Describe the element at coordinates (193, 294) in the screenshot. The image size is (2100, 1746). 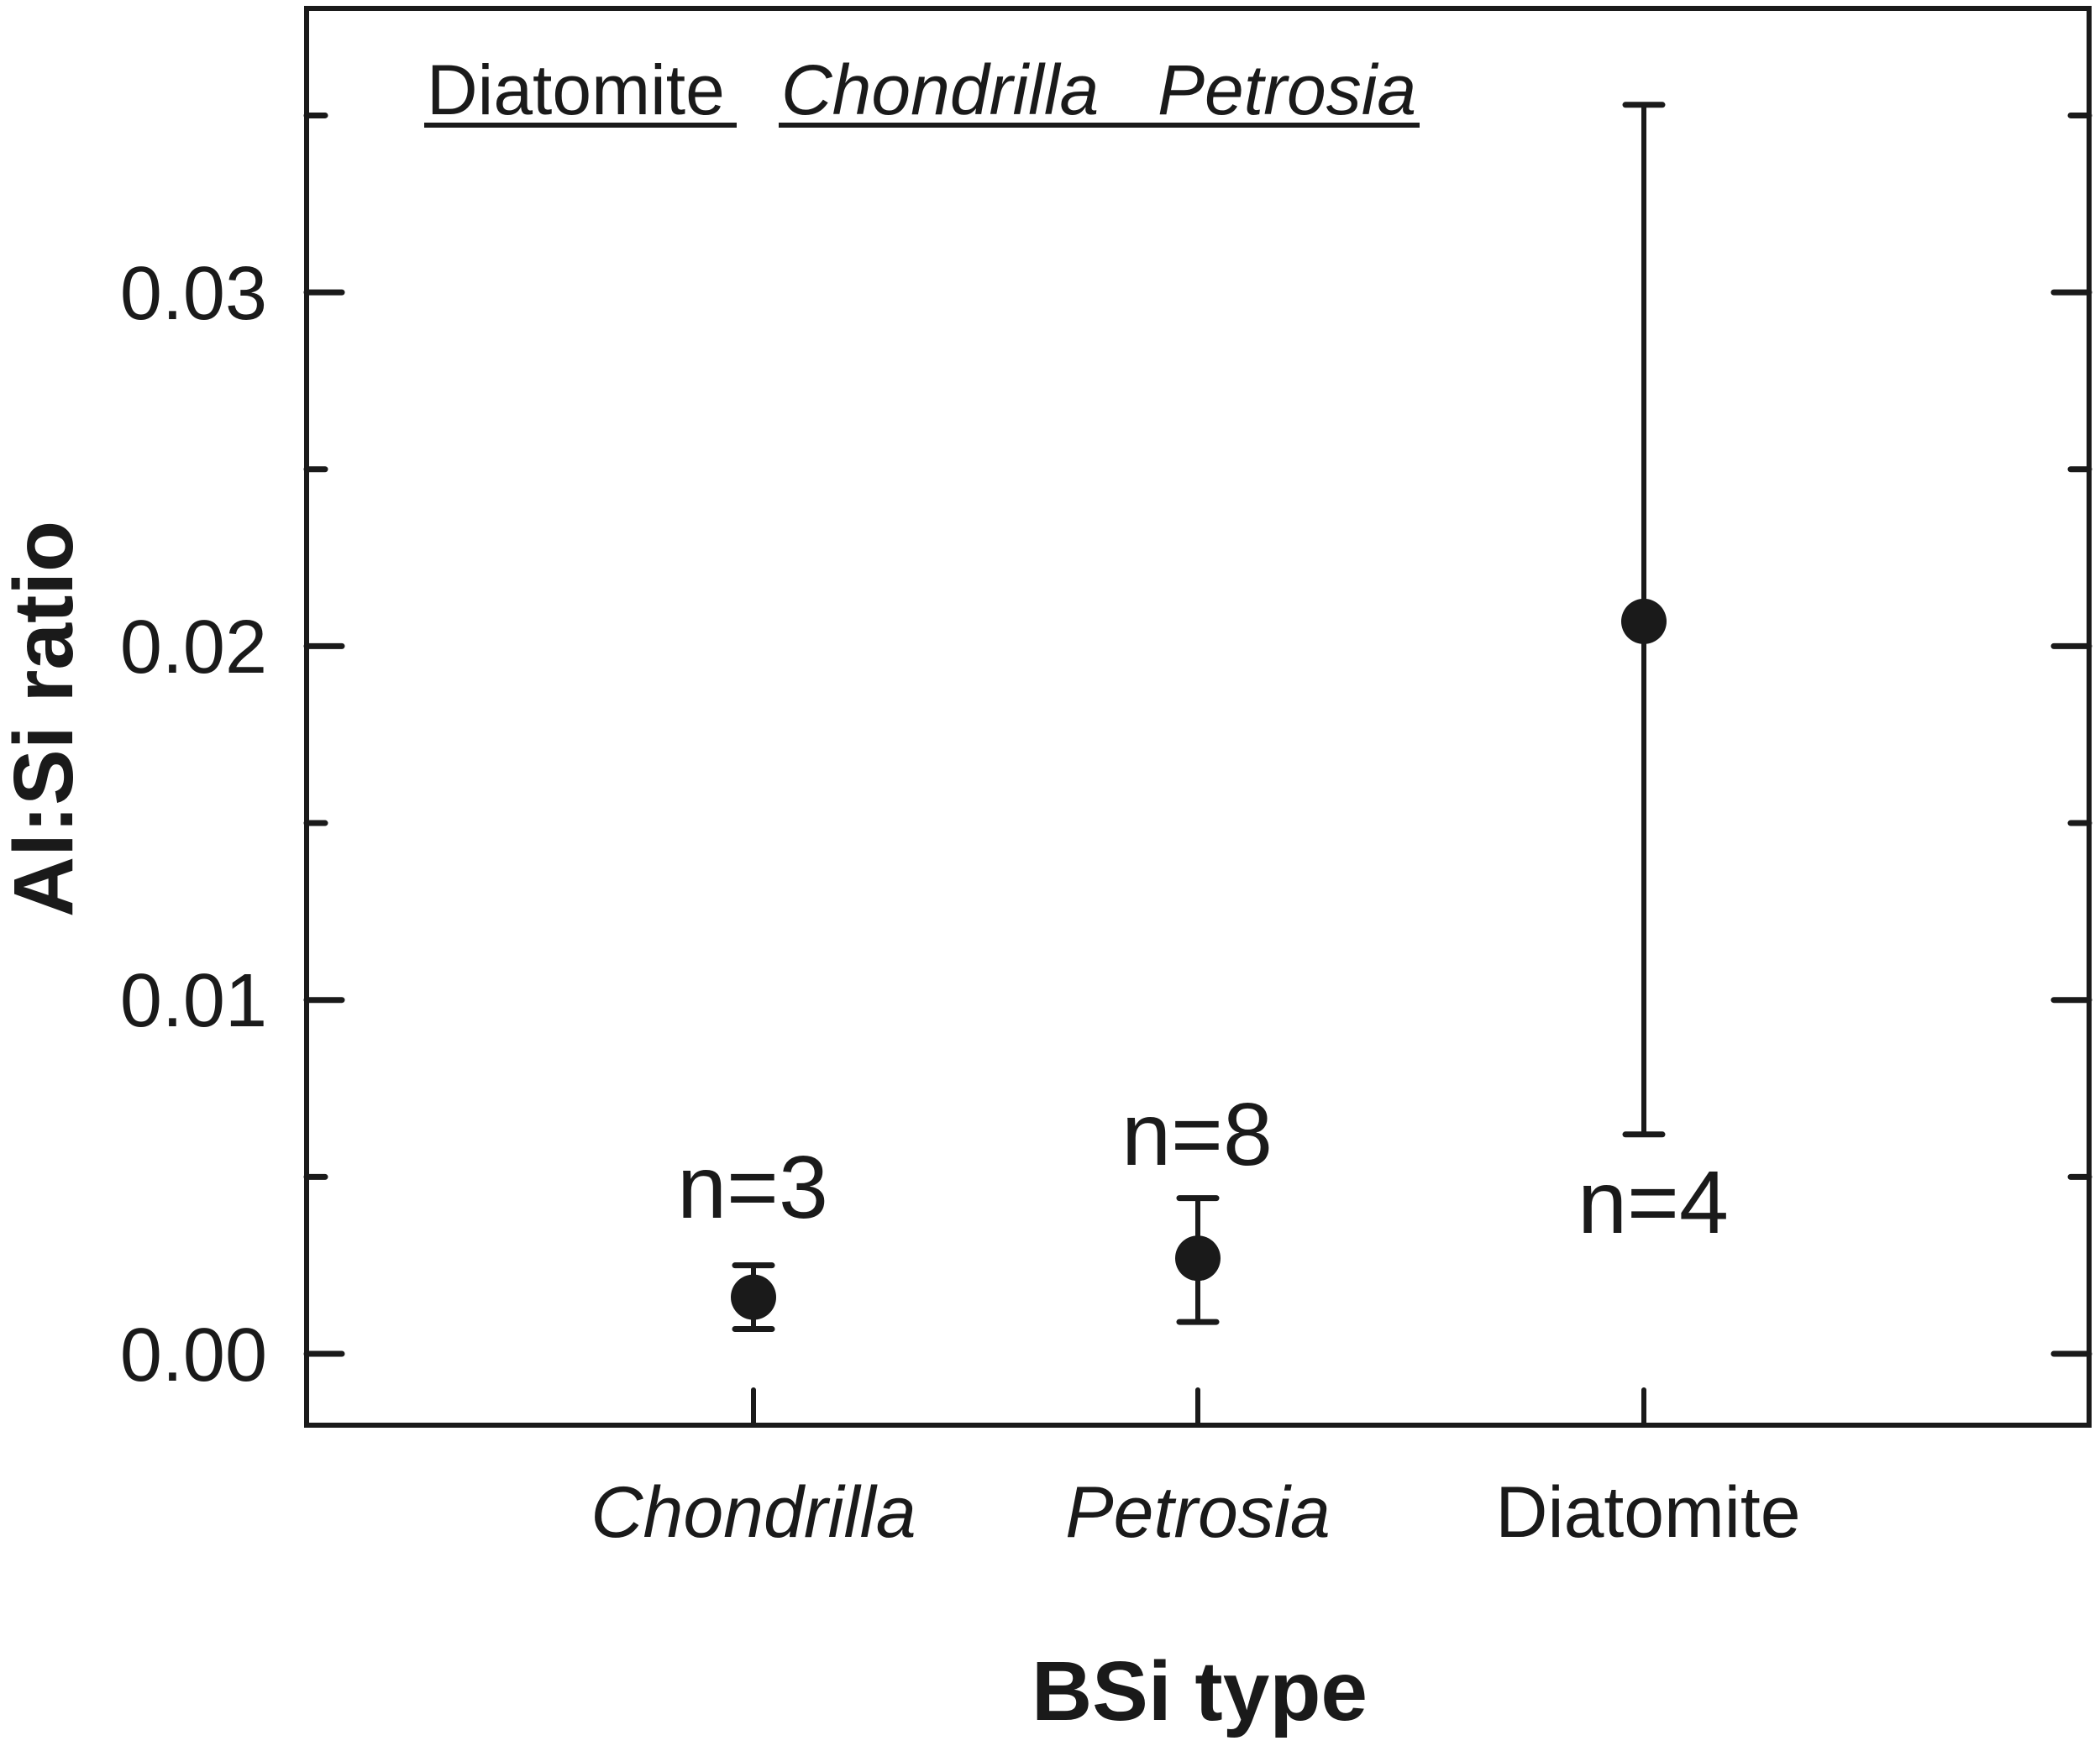
I see `y-tick-label: 0.03` at that location.